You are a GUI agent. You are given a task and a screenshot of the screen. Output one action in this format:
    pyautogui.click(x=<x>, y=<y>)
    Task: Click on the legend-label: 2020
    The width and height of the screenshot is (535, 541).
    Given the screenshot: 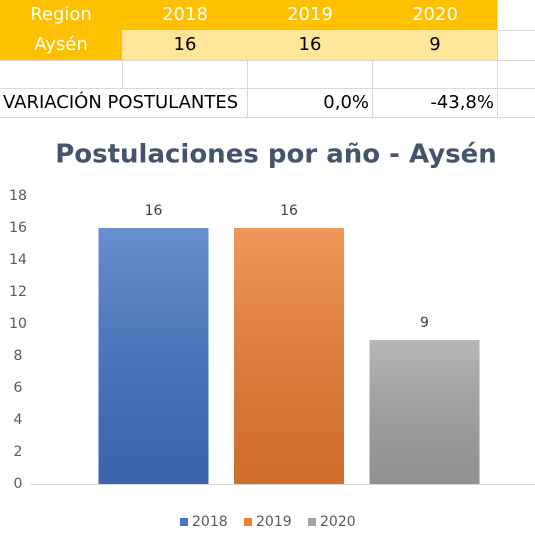 What is the action you would take?
    pyautogui.click(x=338, y=522)
    